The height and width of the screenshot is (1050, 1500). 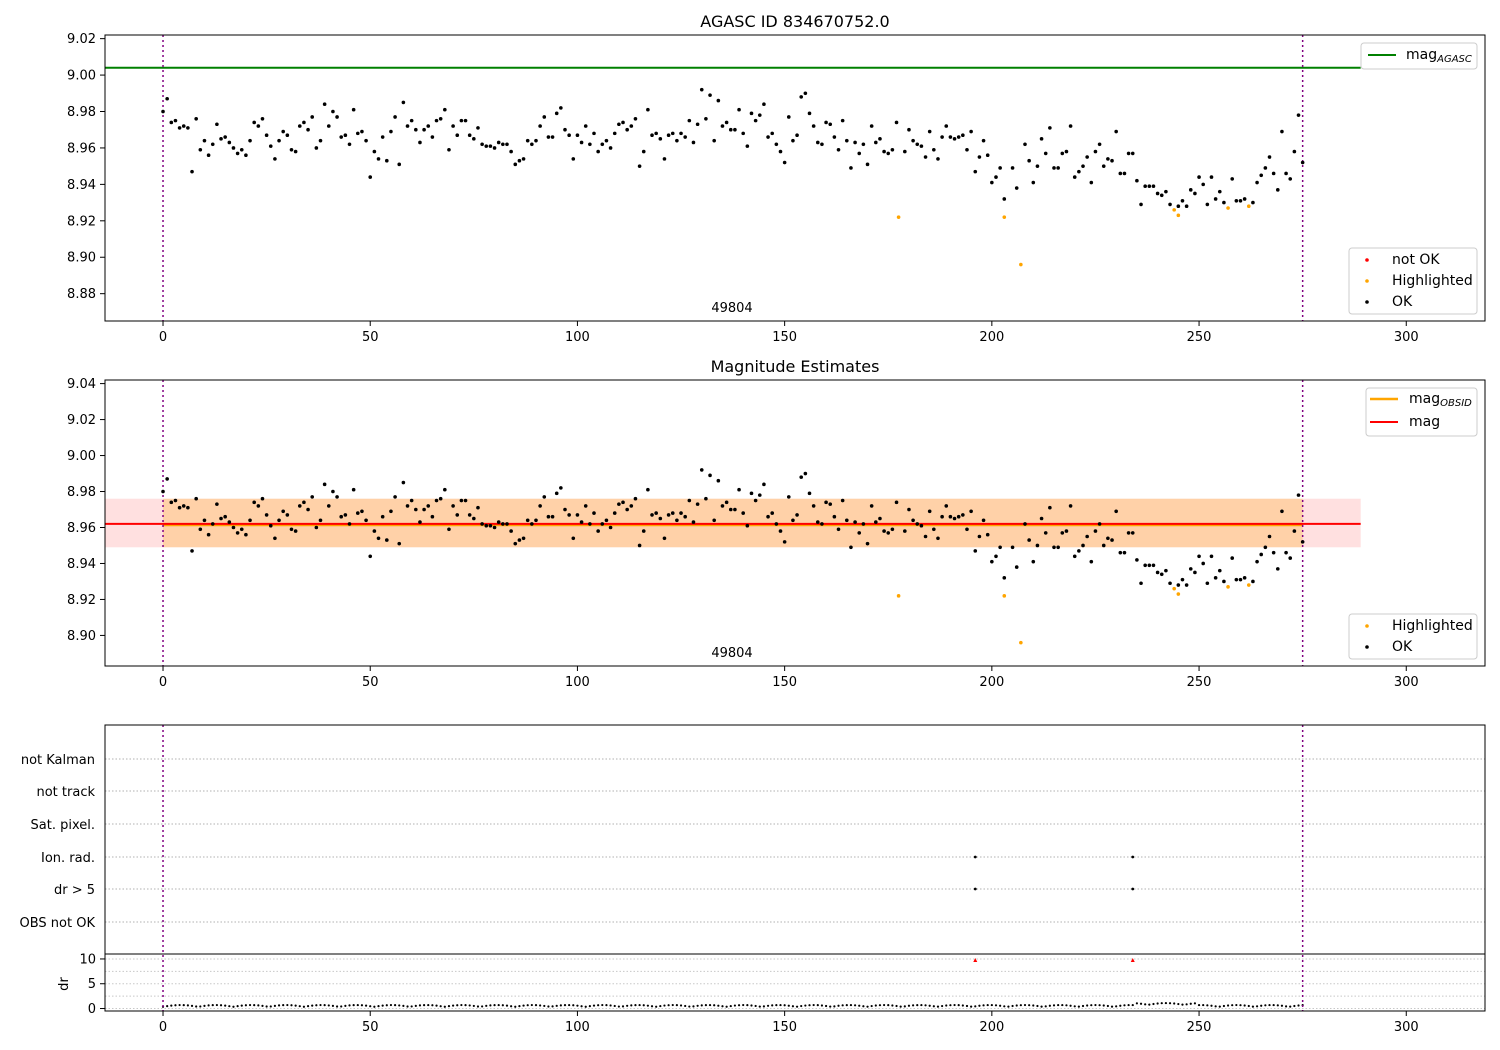 I want to click on dr-ytick-label: 10, so click(x=87, y=959).